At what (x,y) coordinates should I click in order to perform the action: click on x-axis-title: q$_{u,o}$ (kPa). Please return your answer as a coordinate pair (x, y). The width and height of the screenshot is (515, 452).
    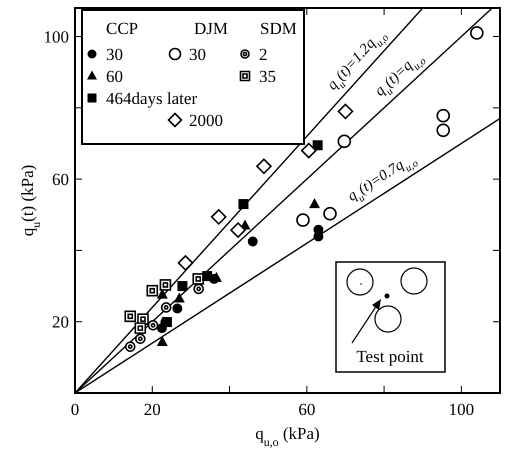
    Looking at the image, I should click on (287, 436).